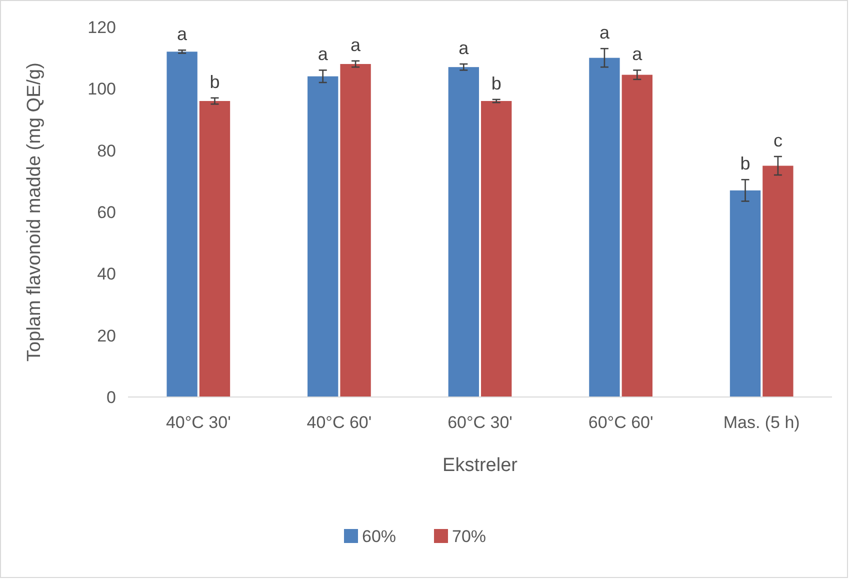  Describe the element at coordinates (34, 212) in the screenshot. I see `y-axis-title: Toplam flavonoid madde (mg QE/g)` at that location.